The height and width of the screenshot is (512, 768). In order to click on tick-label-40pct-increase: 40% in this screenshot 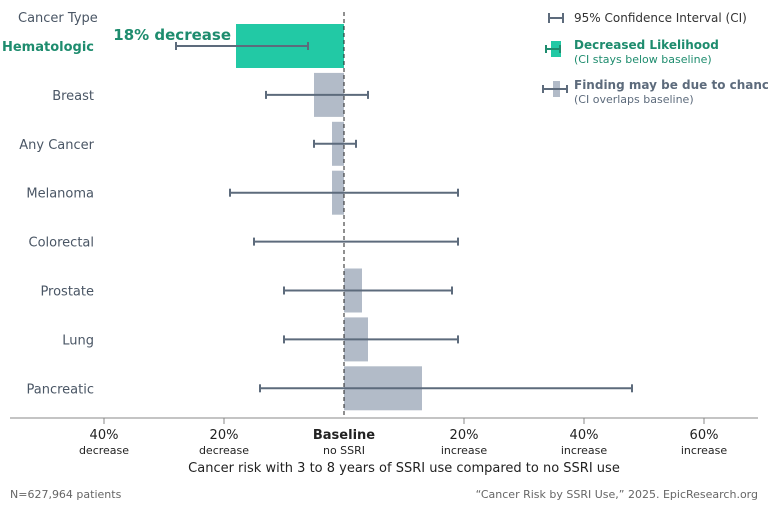, I will do `click(584, 435)`.